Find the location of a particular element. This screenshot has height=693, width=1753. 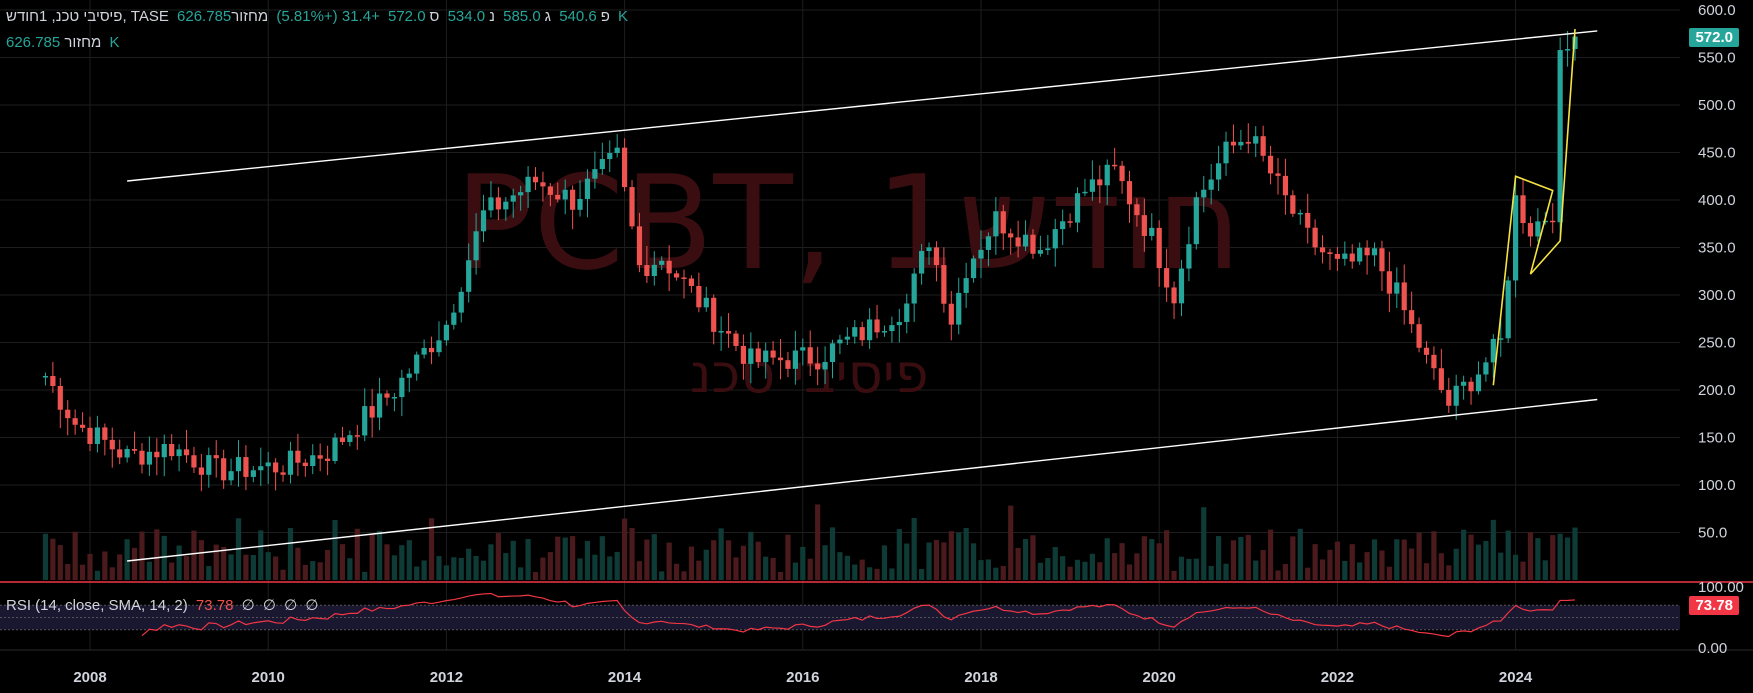

price-tick-label: 600.0 is located at coordinates (1717, 10).